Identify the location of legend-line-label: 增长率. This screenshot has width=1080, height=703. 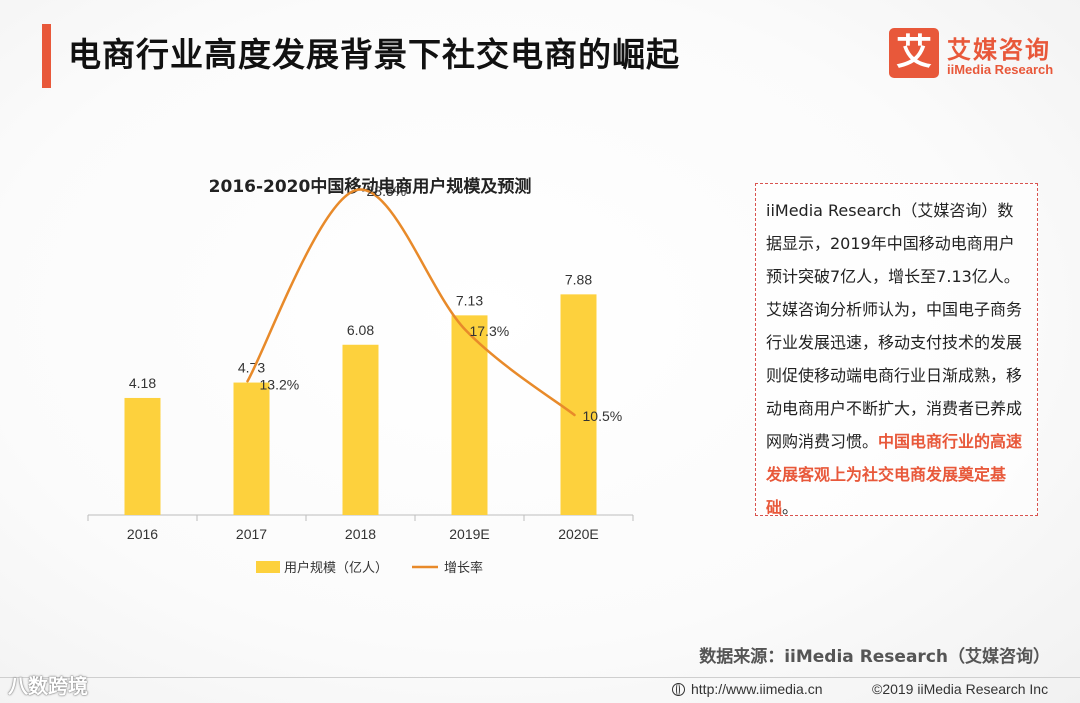
(463, 568).